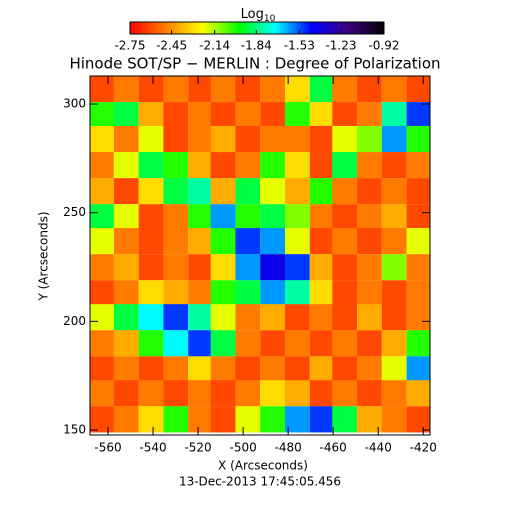 This screenshot has height=512, width=511. Describe the element at coordinates (263, 466) in the screenshot. I see `x-axis-label: X (Arcseconds)` at that location.